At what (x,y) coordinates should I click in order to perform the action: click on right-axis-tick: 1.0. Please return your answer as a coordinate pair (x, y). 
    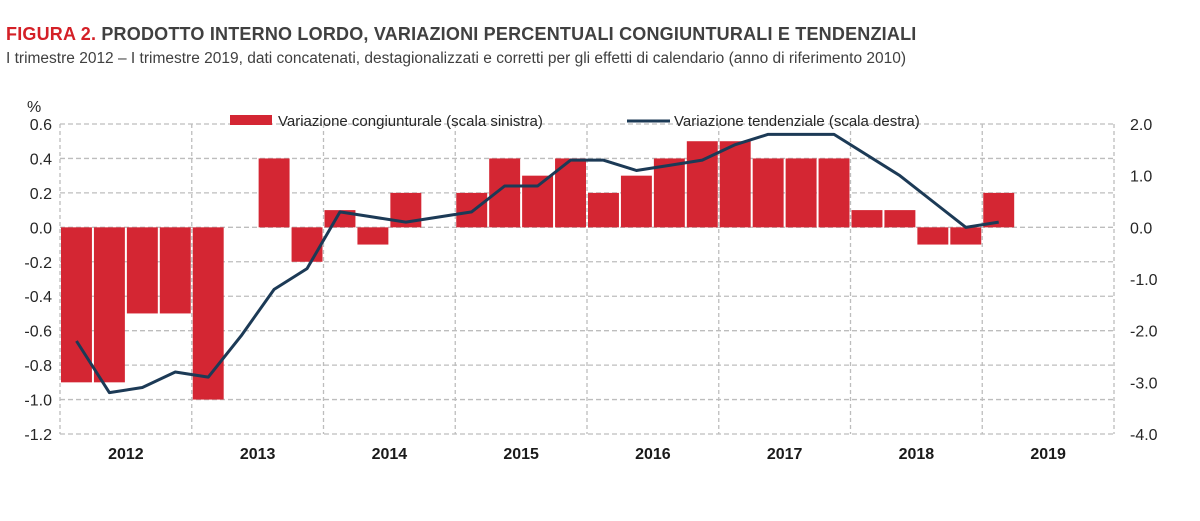
    Looking at the image, I should click on (1141, 177).